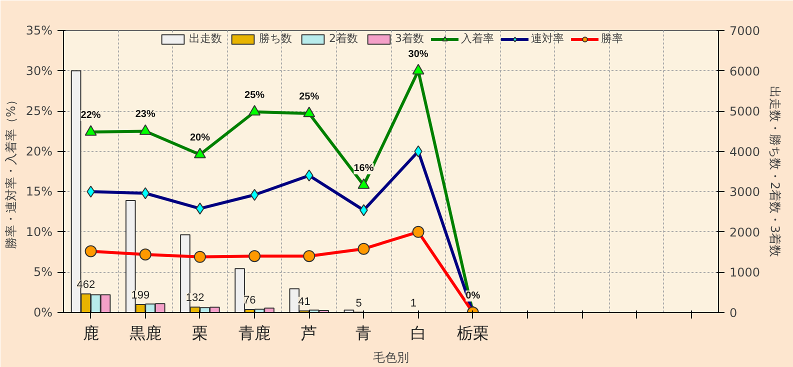 This screenshot has width=793, height=367. What do you see at coordinates (39, 231) in the screenshot?
I see `y-tick-label: 10%` at bounding box center [39, 231].